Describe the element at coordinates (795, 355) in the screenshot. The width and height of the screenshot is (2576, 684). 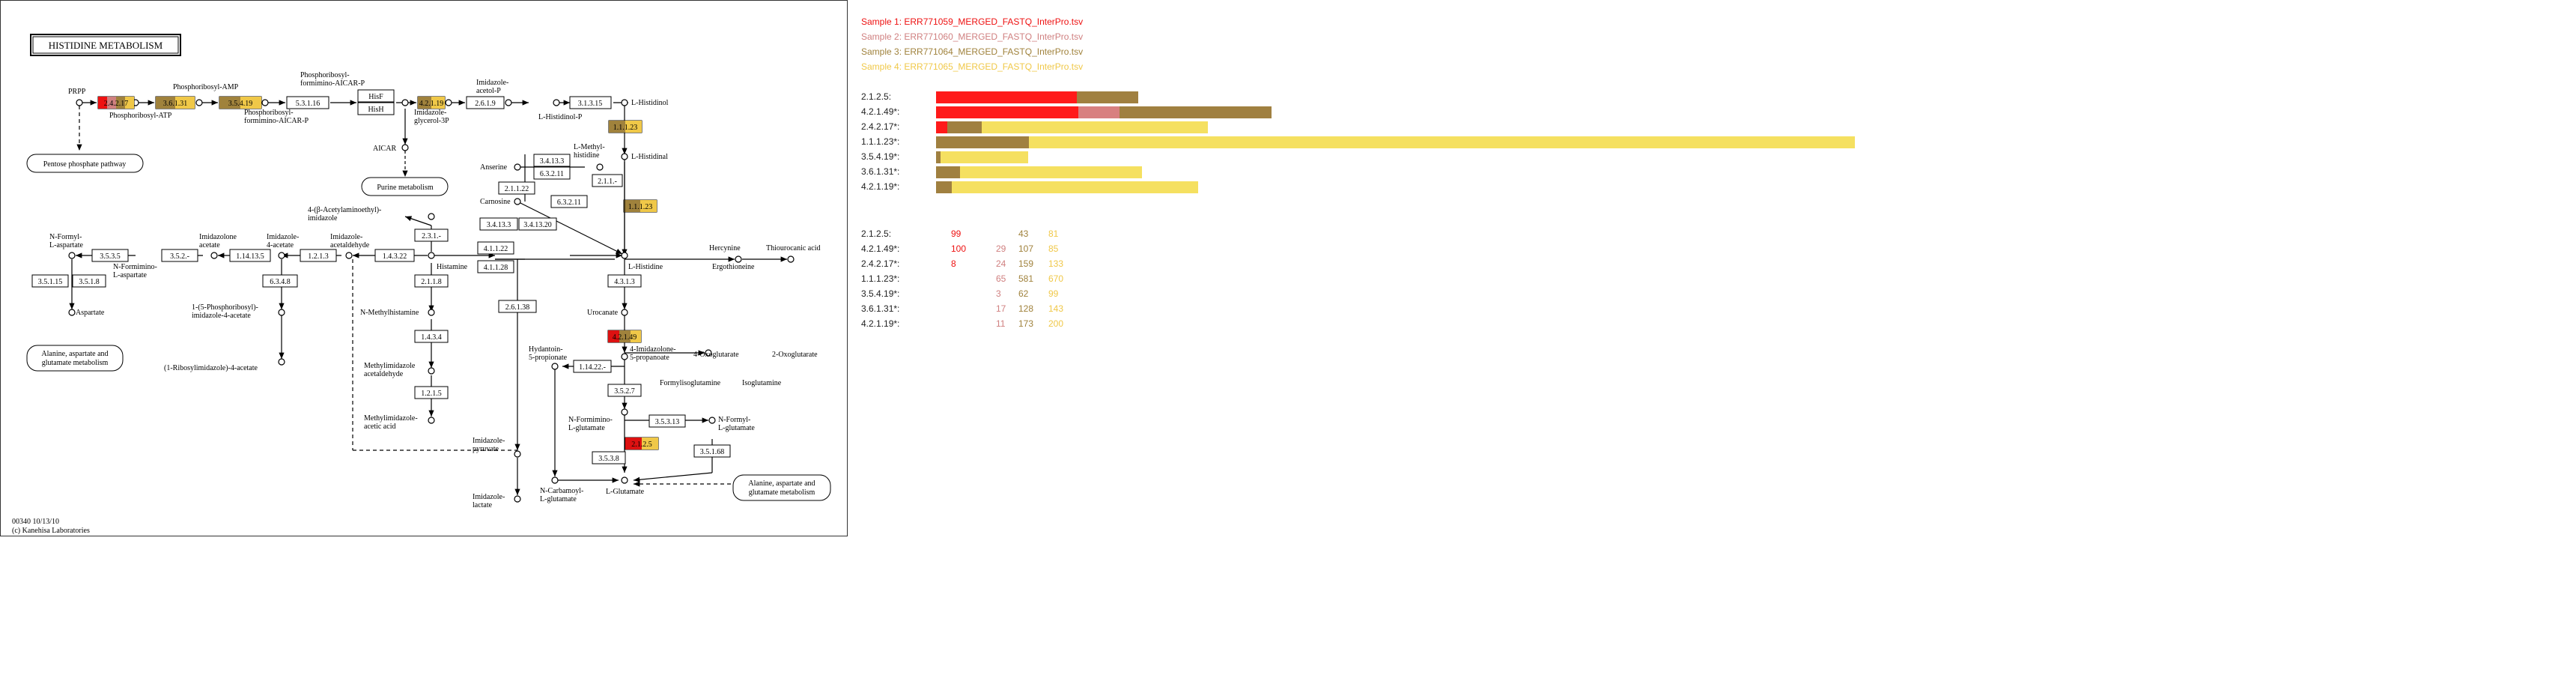
I see `svg-text: 2-Oxoglutarate` at that location.